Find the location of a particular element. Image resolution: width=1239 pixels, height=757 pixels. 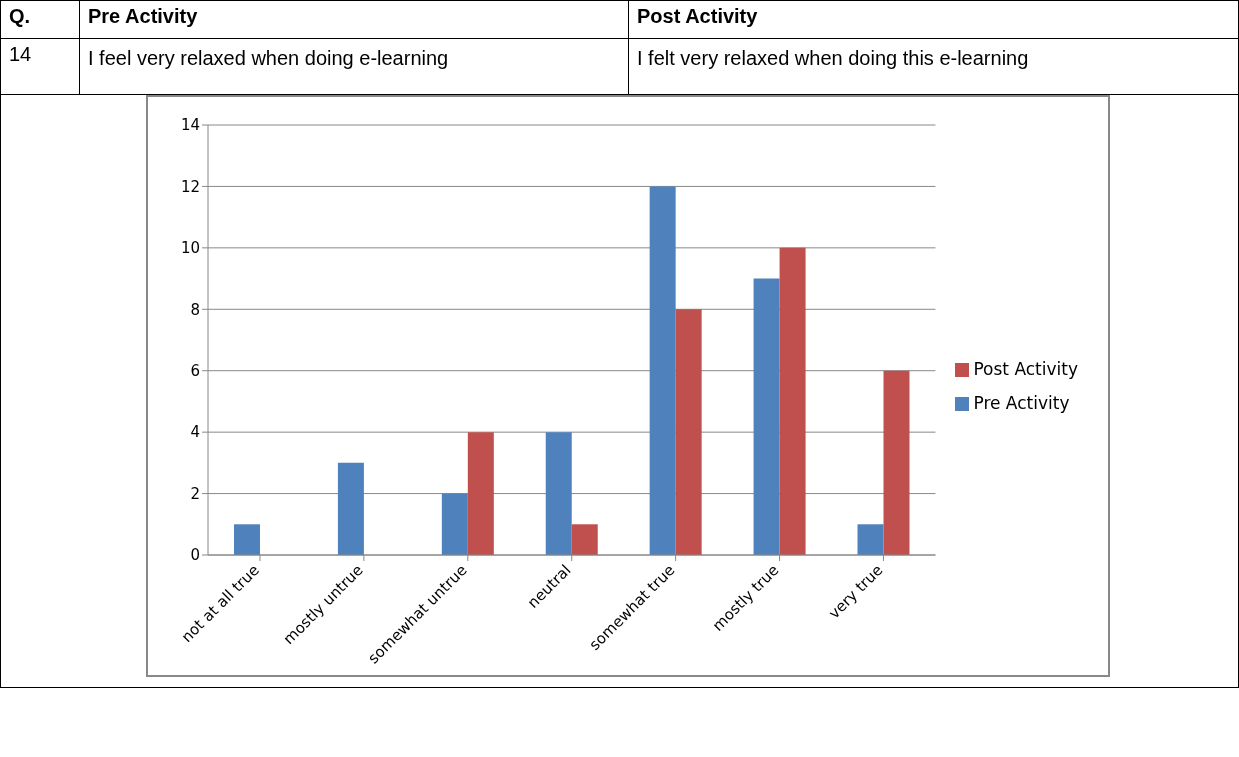

text: 14 is located at coordinates (40, 66).